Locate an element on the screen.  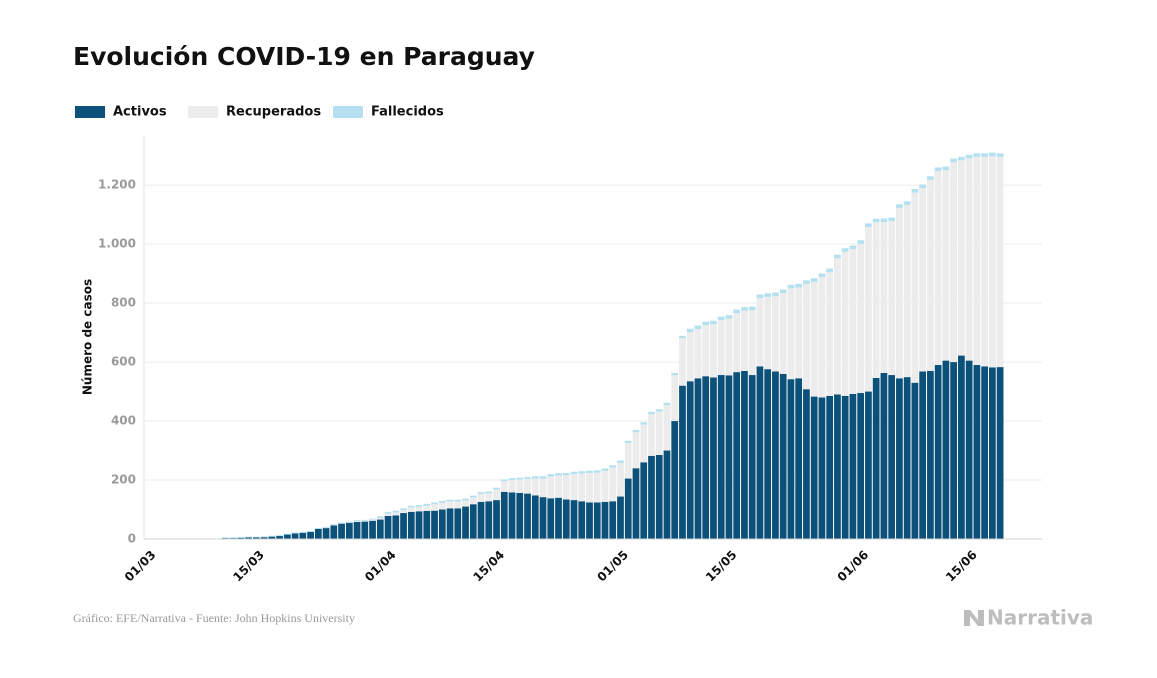
legend-label: Fallecidos is located at coordinates (407, 112).